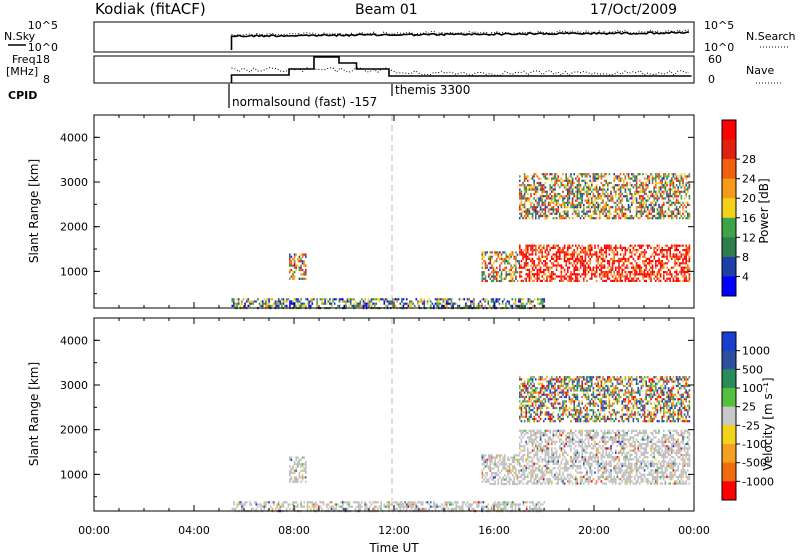  What do you see at coordinates (74, 271) in the screenshot?
I see `y-tick-label: 1000` at bounding box center [74, 271].